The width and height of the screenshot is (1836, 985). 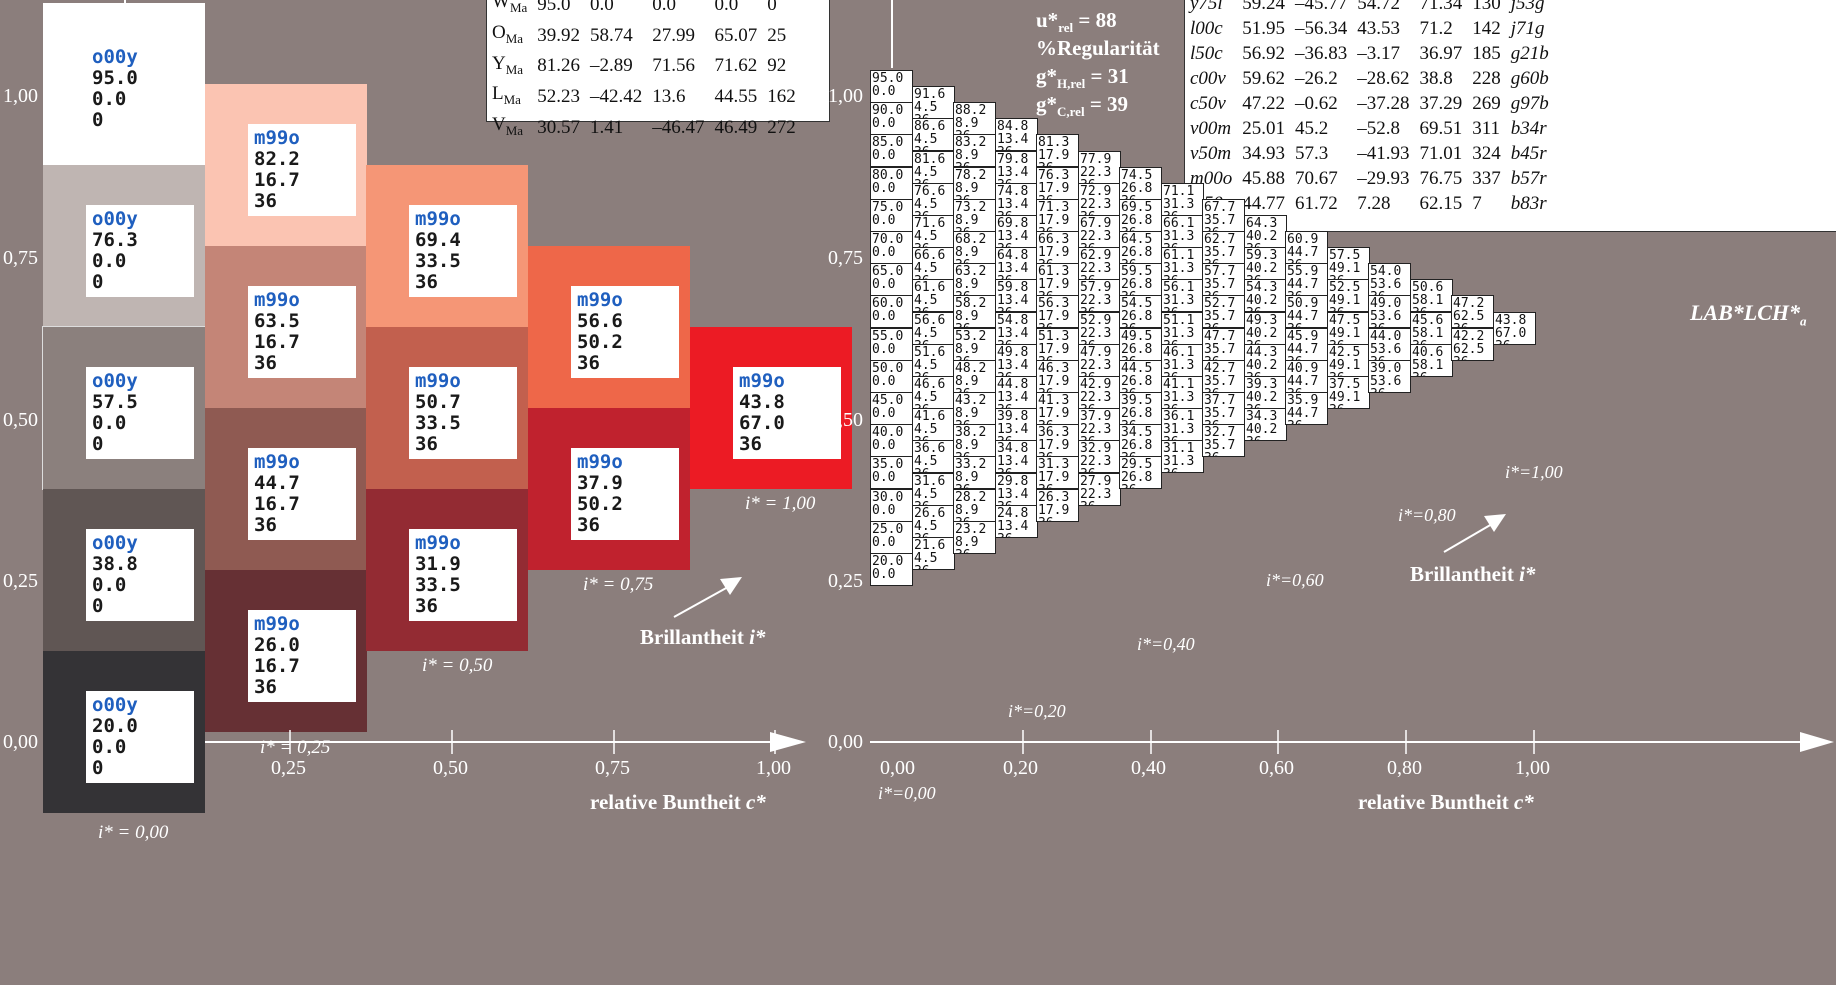 I want to click on grid-cell: 29.526.836, so click(x=1140, y=472).